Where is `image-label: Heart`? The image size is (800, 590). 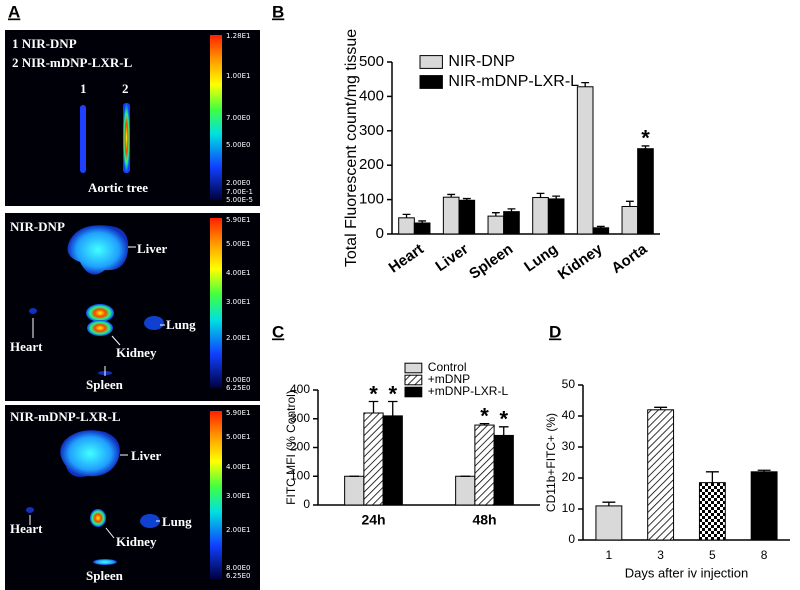
image-label: Heart is located at coordinates (26, 528).